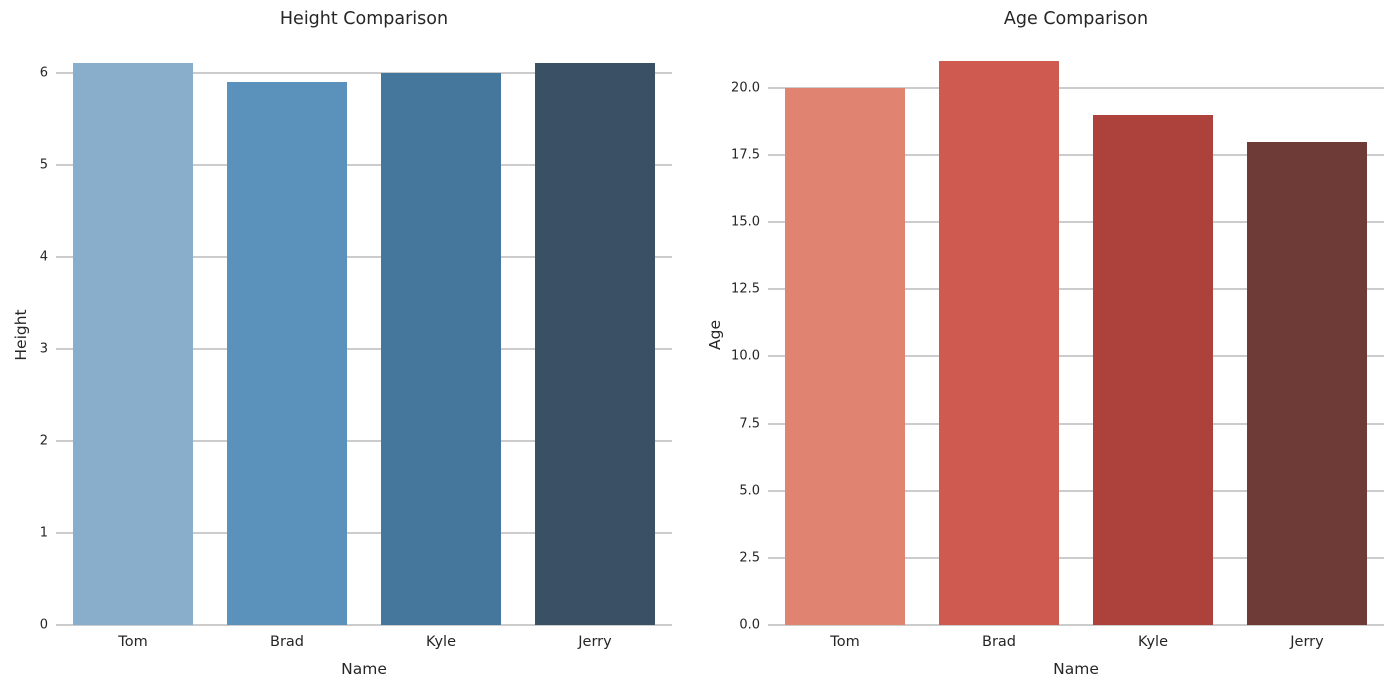 The width and height of the screenshot is (1389, 690). I want to click on y-tick-label: 0, so click(43, 625).